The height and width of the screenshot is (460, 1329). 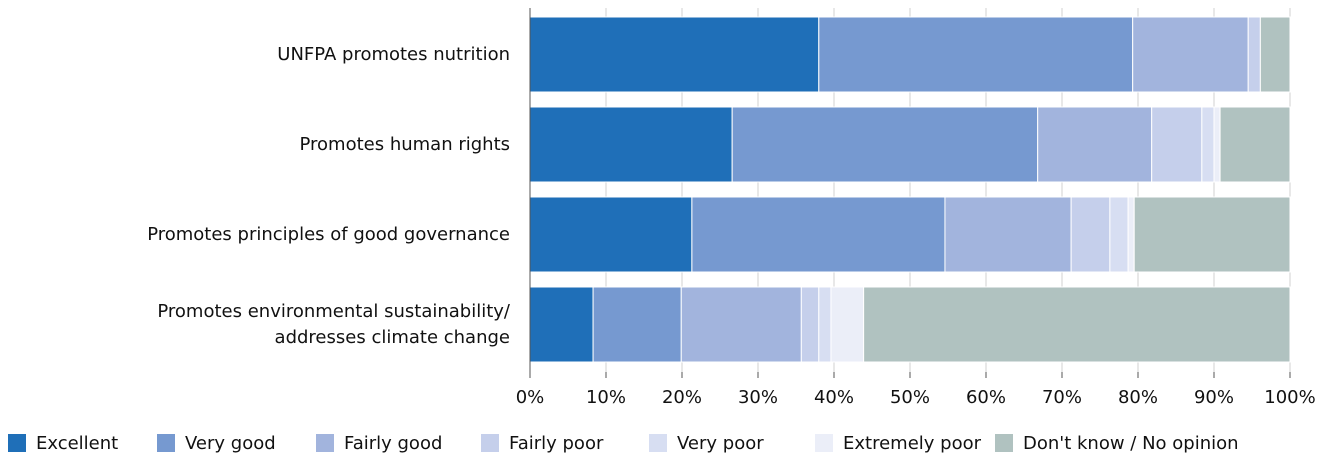 I want to click on legend-label: Fairly good, so click(x=393, y=443).